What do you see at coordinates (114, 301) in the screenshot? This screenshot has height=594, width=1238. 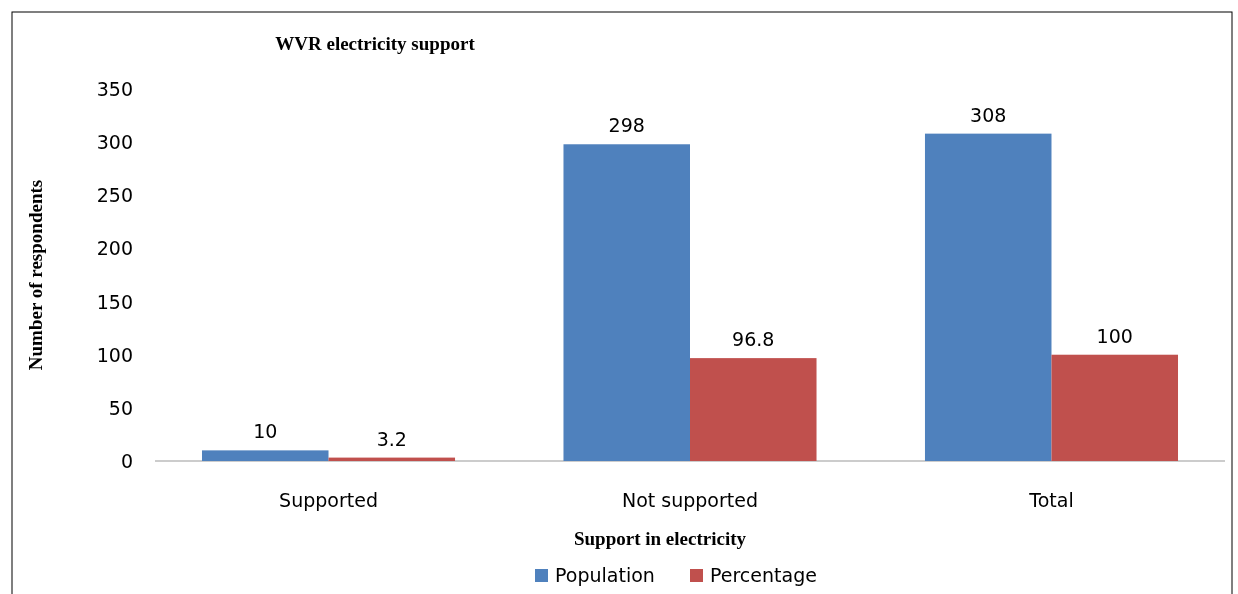 I see `y-tick-label: 150` at bounding box center [114, 301].